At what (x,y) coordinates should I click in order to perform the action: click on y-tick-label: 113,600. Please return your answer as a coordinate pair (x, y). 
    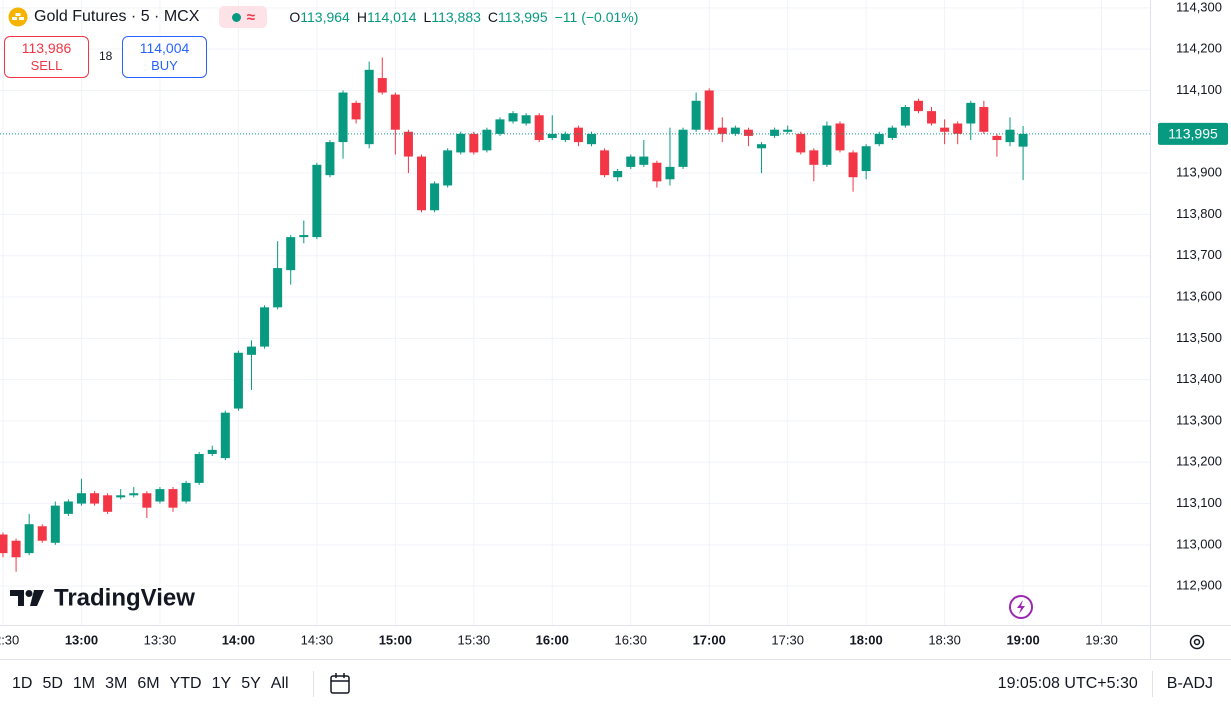
    Looking at the image, I should click on (1199, 295).